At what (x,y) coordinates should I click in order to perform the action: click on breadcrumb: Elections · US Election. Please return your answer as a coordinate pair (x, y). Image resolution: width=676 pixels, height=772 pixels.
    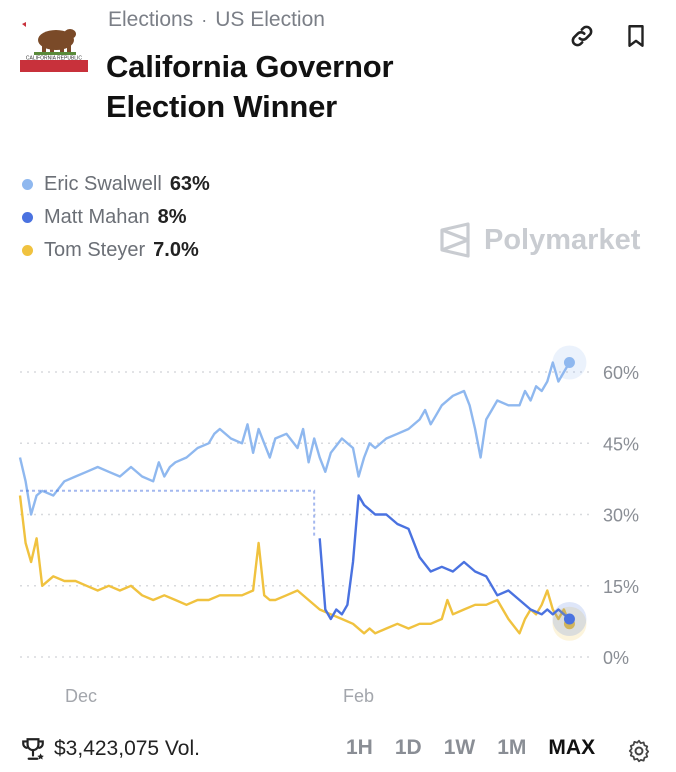
    Looking at the image, I should click on (216, 20).